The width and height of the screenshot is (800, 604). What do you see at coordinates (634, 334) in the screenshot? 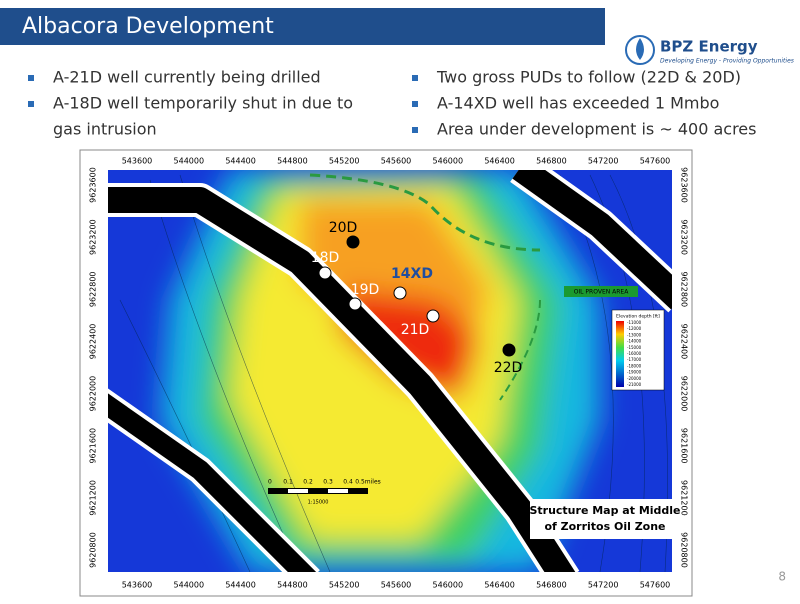
I see `legend-level: -13000` at bounding box center [634, 334].